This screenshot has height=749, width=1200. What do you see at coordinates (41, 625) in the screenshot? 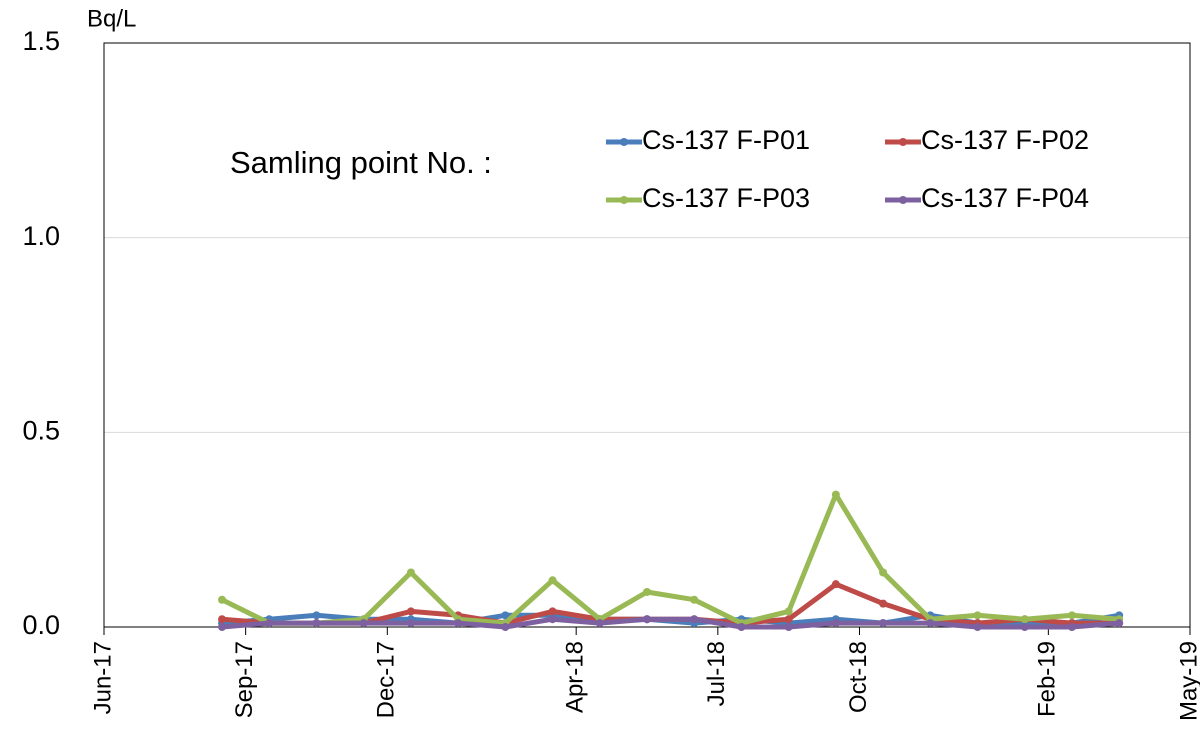
I see `y-tick-label: 0.0` at bounding box center [41, 625].